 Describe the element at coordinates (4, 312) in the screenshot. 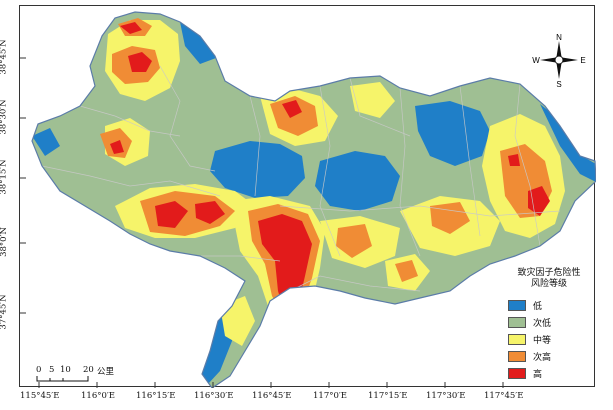

I see `lat-label: 37°45′N` at that location.